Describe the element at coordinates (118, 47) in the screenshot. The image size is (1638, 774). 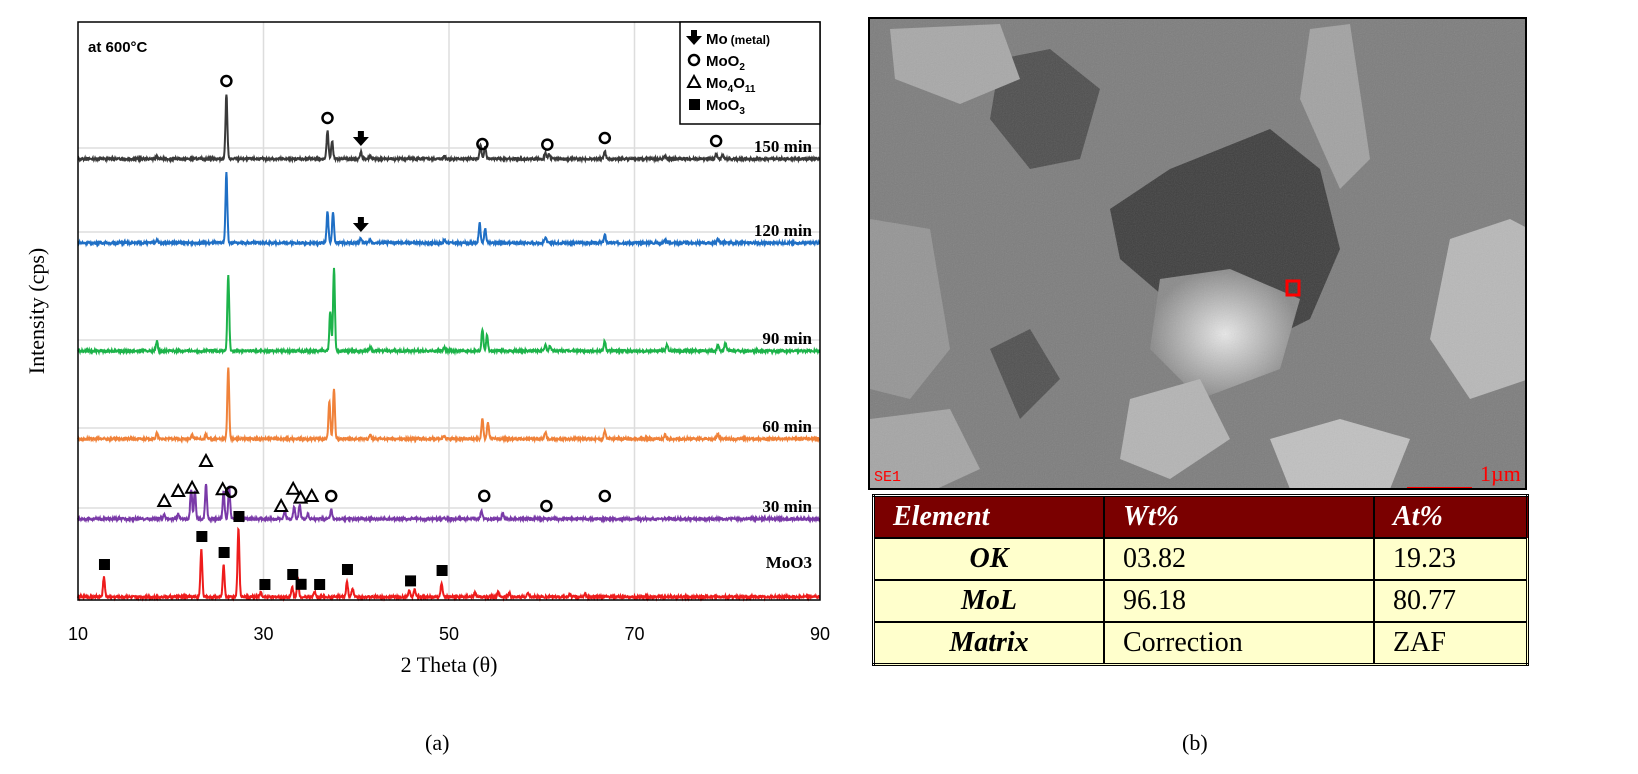
I see `temperature-annotation: at 600°C` at that location.